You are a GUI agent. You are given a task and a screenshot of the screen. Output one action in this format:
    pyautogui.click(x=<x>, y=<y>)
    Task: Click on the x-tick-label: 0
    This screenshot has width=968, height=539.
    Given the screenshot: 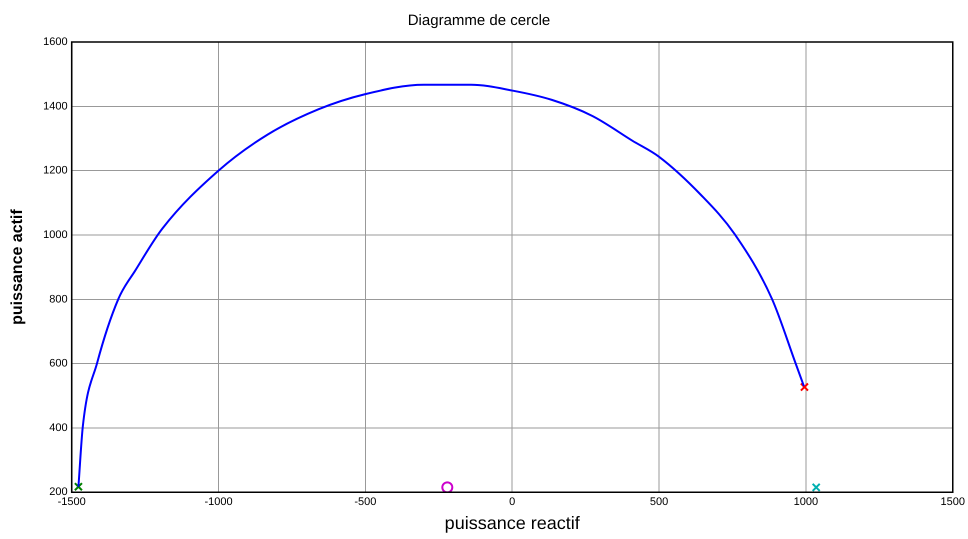 What is the action you would take?
    pyautogui.click(x=512, y=502)
    